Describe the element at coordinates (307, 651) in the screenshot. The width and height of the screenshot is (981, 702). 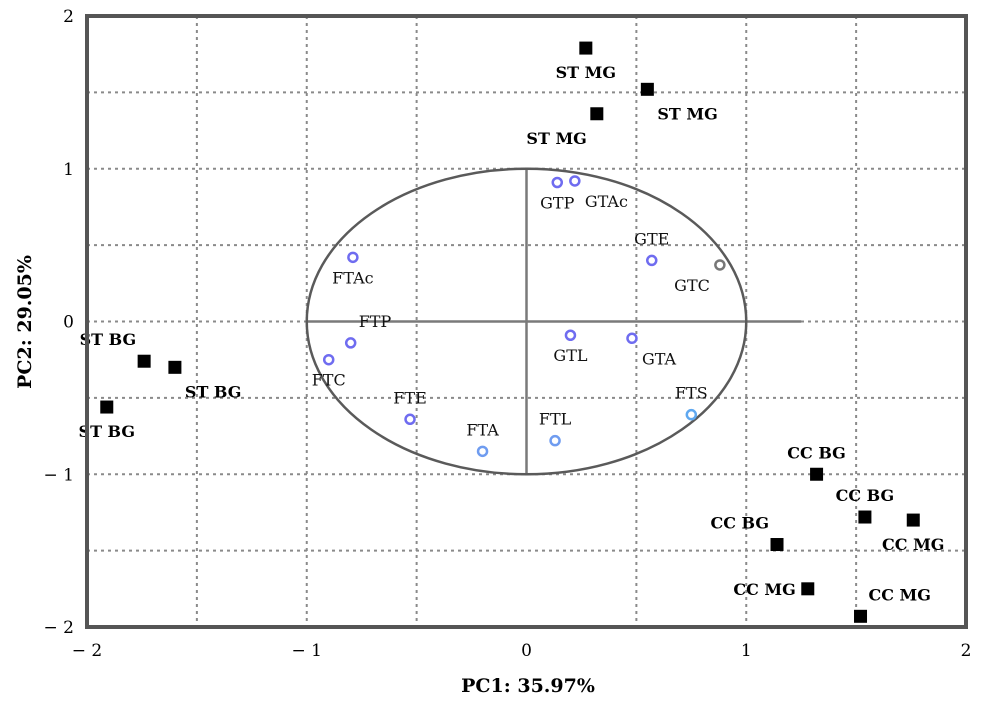
I see `x-tick-label: − 1` at that location.